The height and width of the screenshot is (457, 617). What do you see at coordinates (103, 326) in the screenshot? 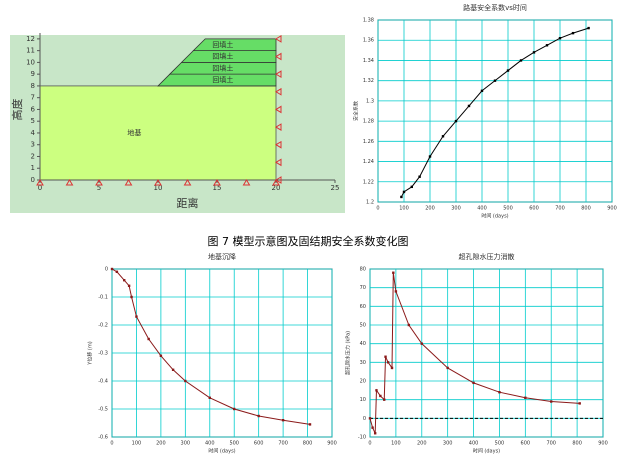
I see `y-tick-label: -0.2` at bounding box center [103, 326].